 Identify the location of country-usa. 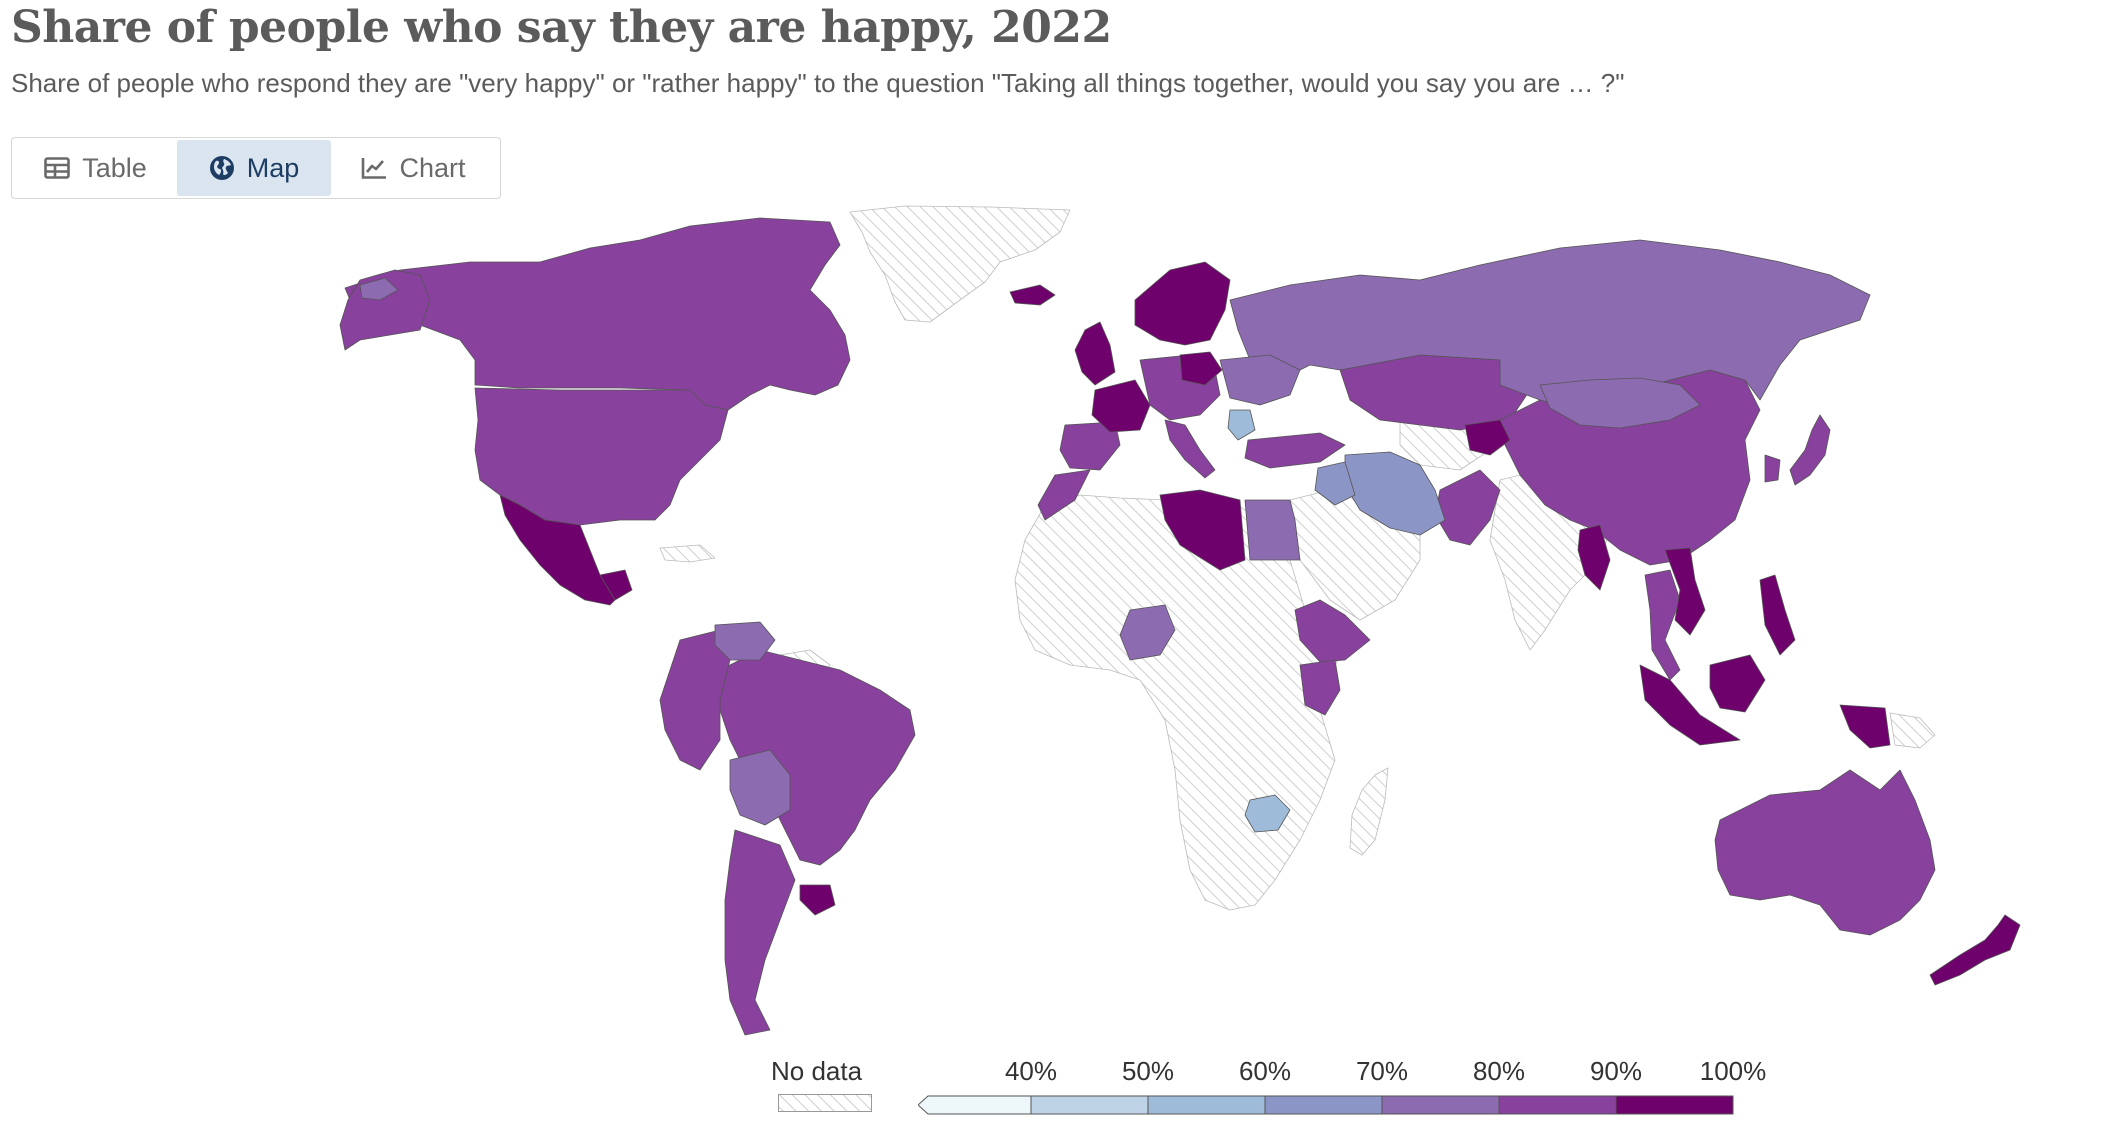
(601, 456).